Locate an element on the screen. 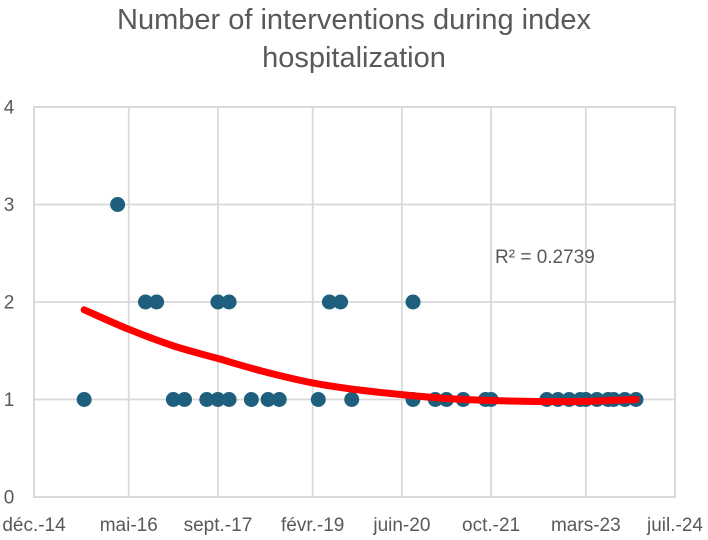 This screenshot has width=708, height=540. y-axis-labels-layer: 0 1 2 3 4 is located at coordinates (9, 303).